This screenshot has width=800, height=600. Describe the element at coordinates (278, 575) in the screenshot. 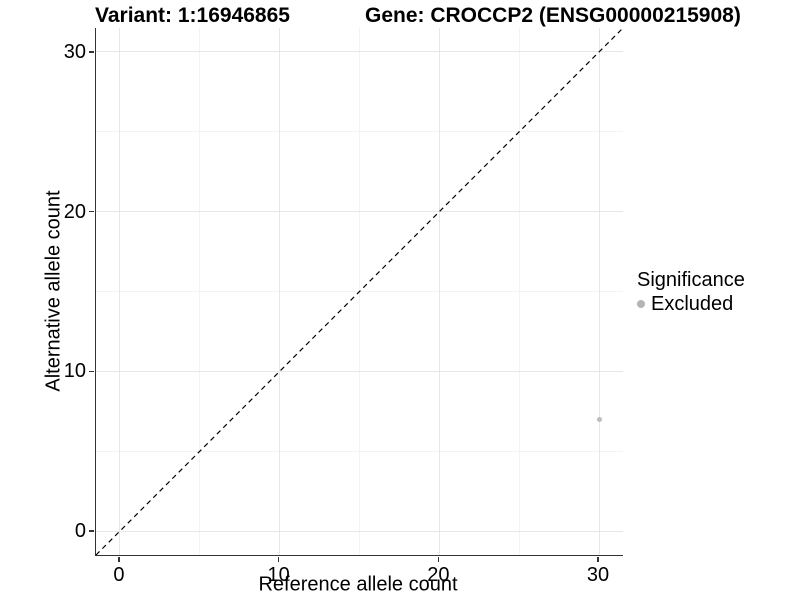

I see `x-tick-label: 10` at that location.